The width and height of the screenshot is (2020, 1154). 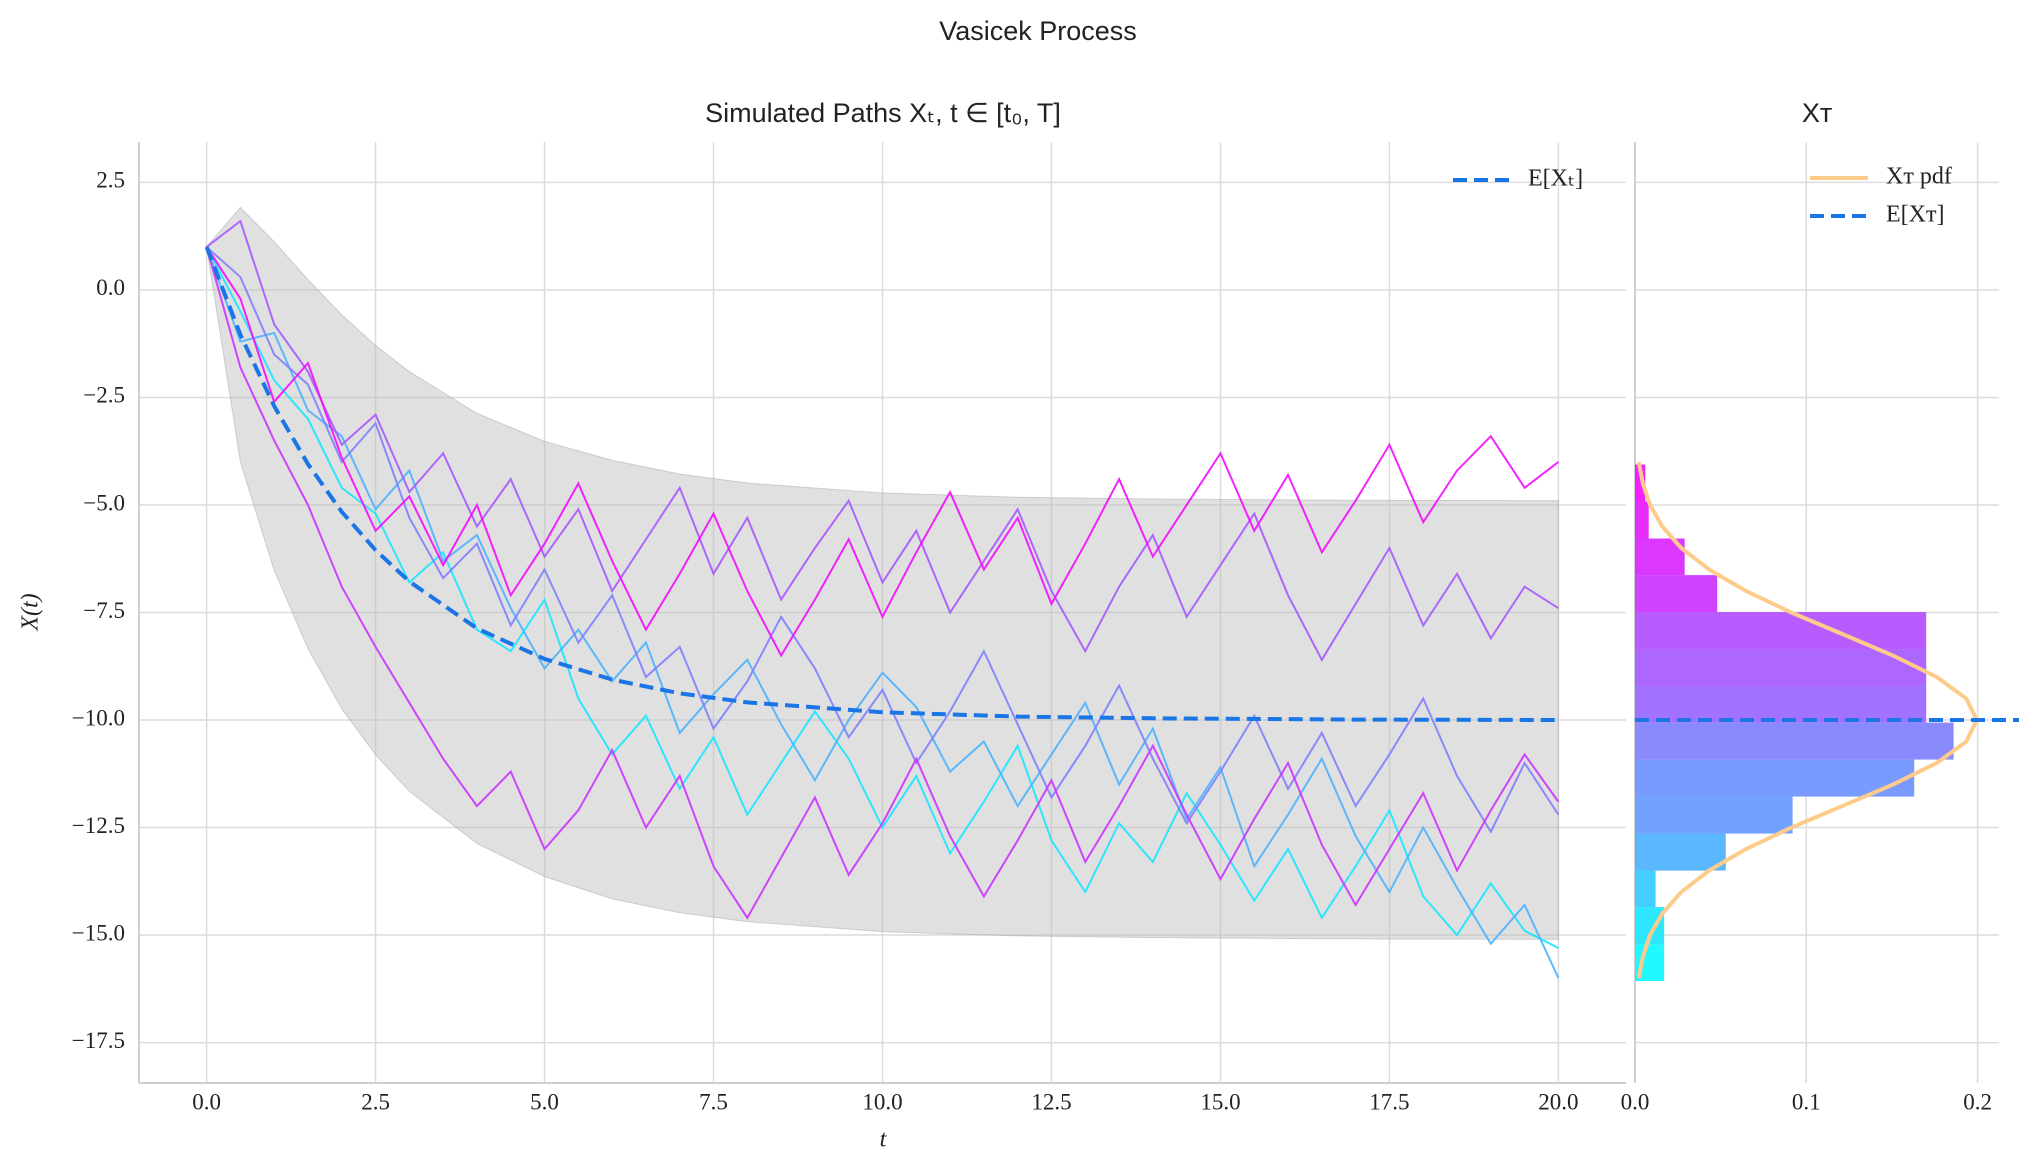 What do you see at coordinates (110, 180) in the screenshot?
I see `y-tick-label: 2.5` at bounding box center [110, 180].